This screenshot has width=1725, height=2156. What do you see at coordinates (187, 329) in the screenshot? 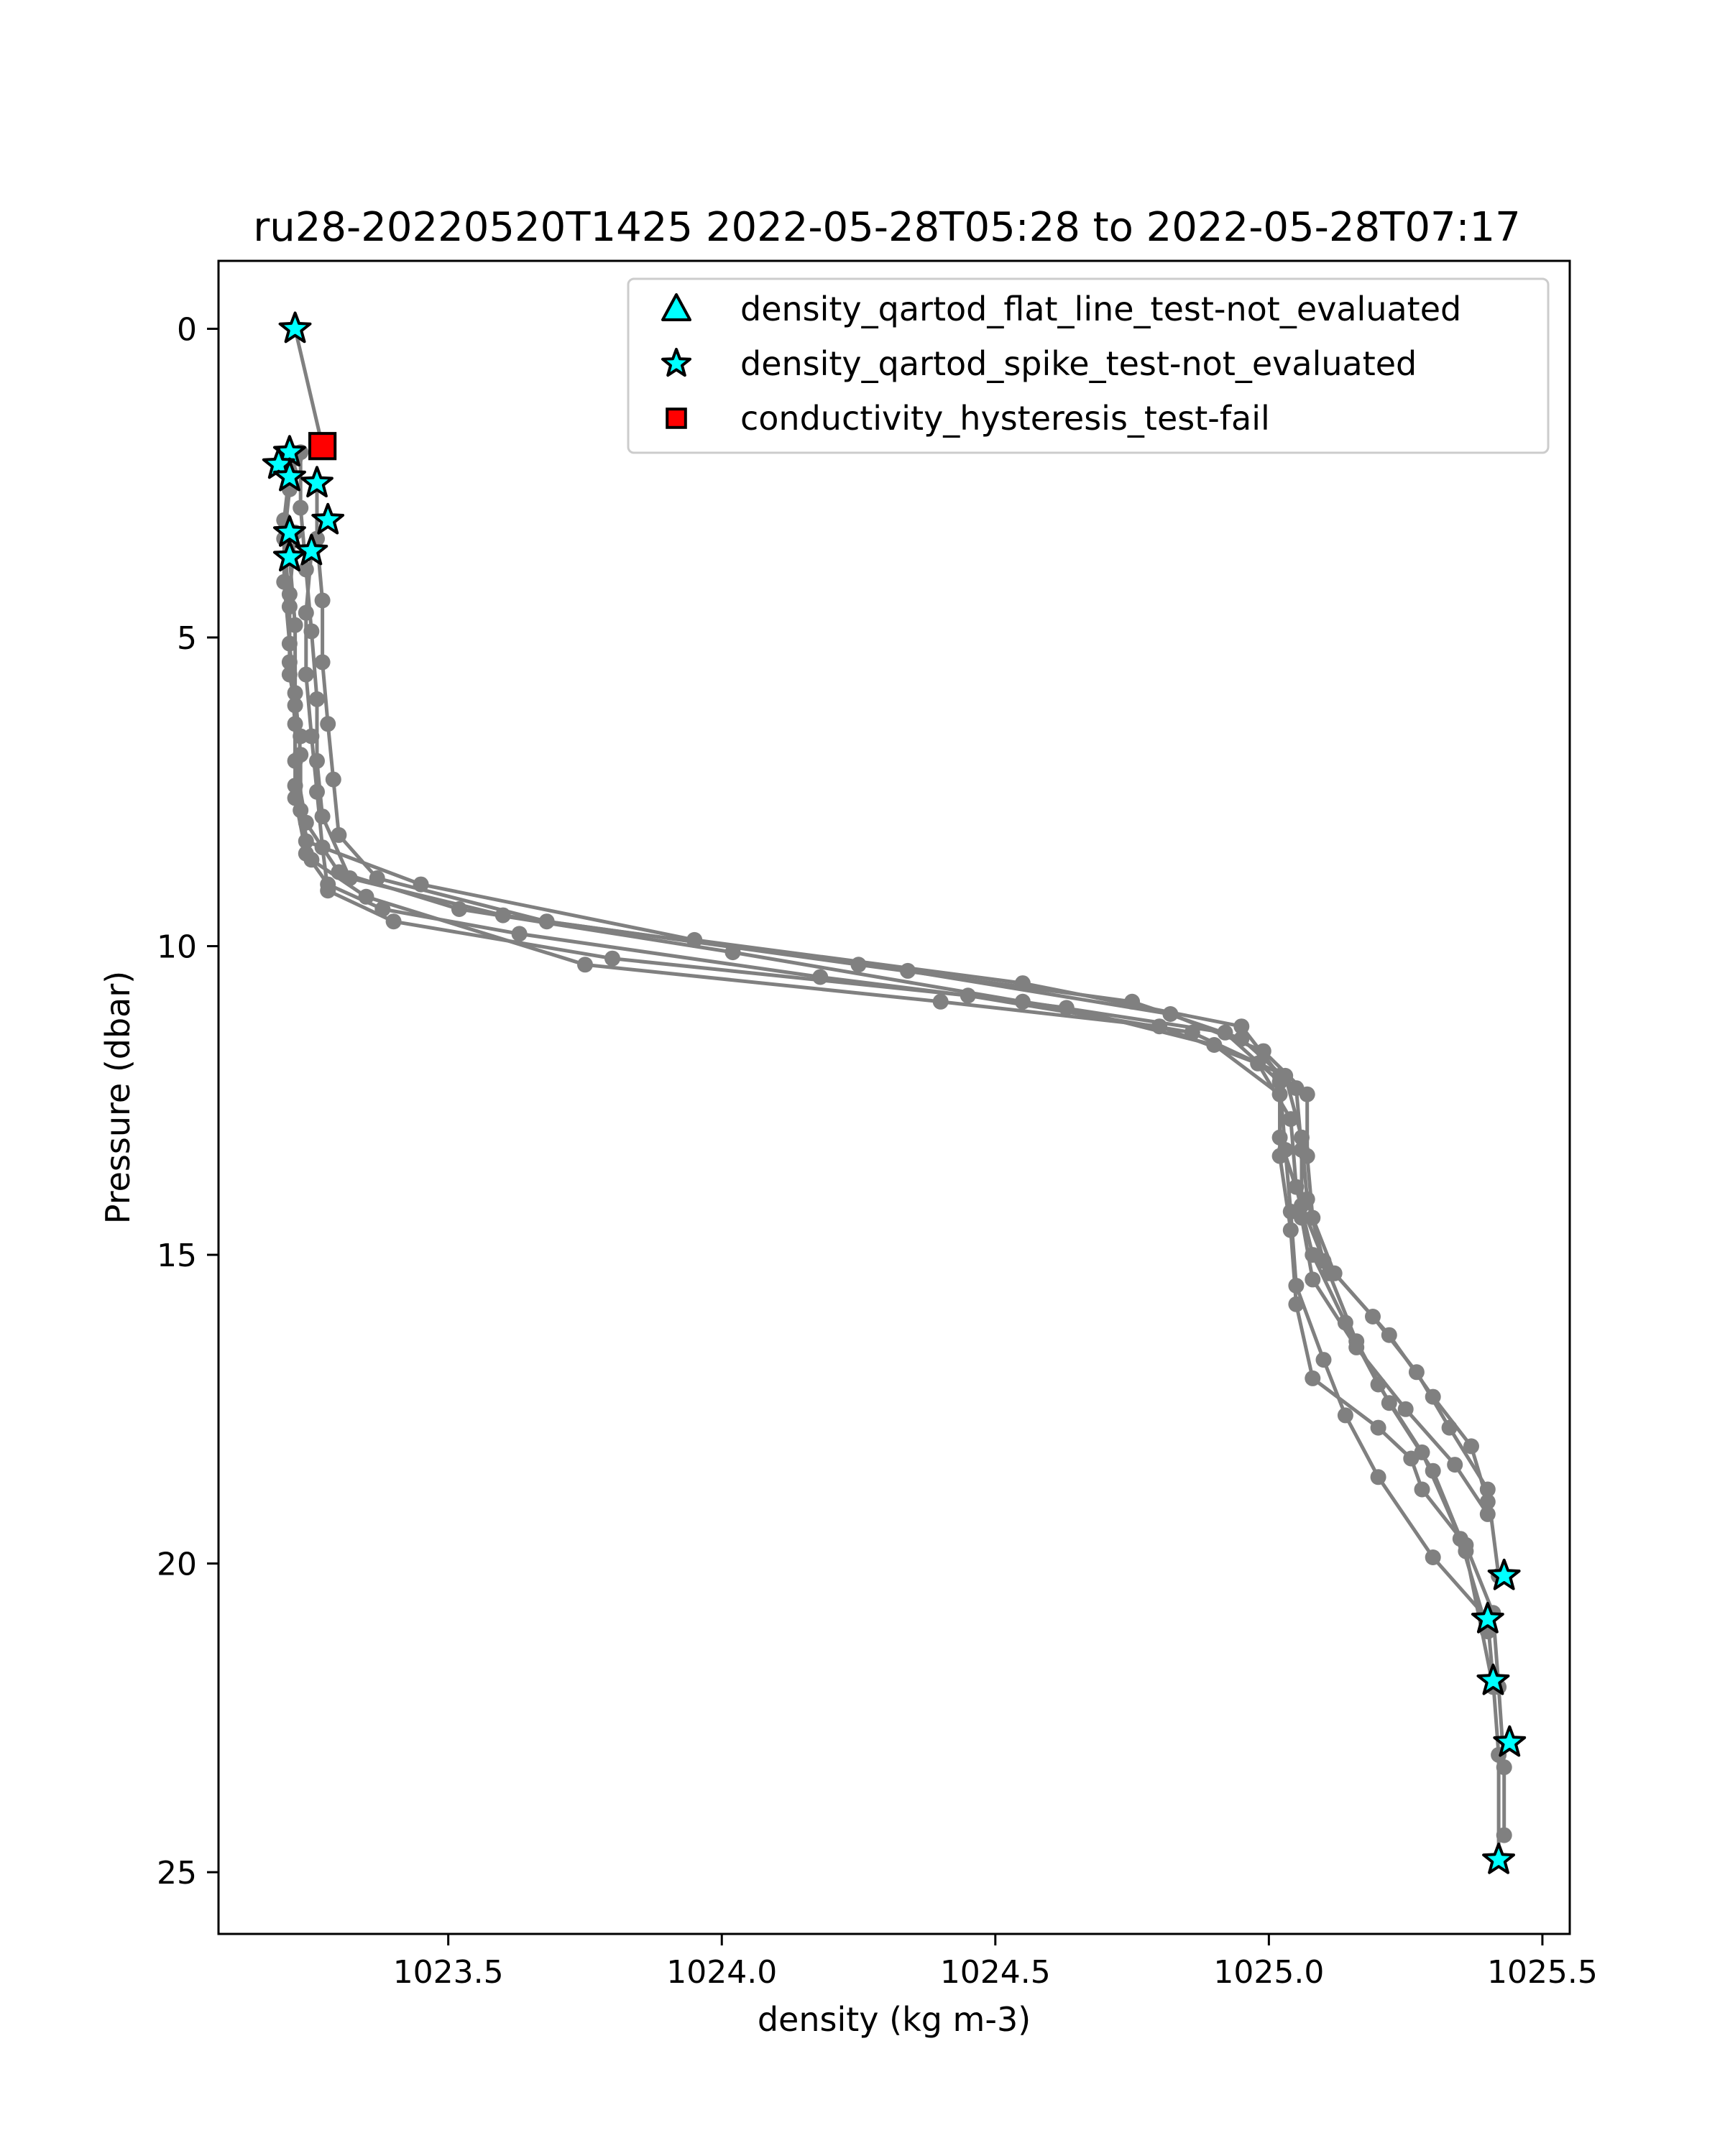
I see `y-tick-label: 0` at bounding box center [187, 329].